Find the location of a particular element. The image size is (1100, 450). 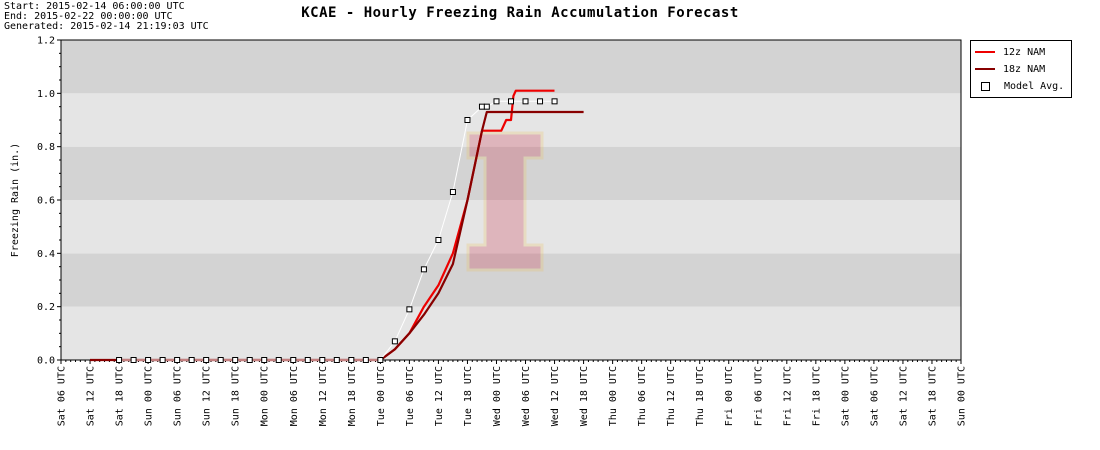

series-line-12z-nam is located at coordinates (467, 225).